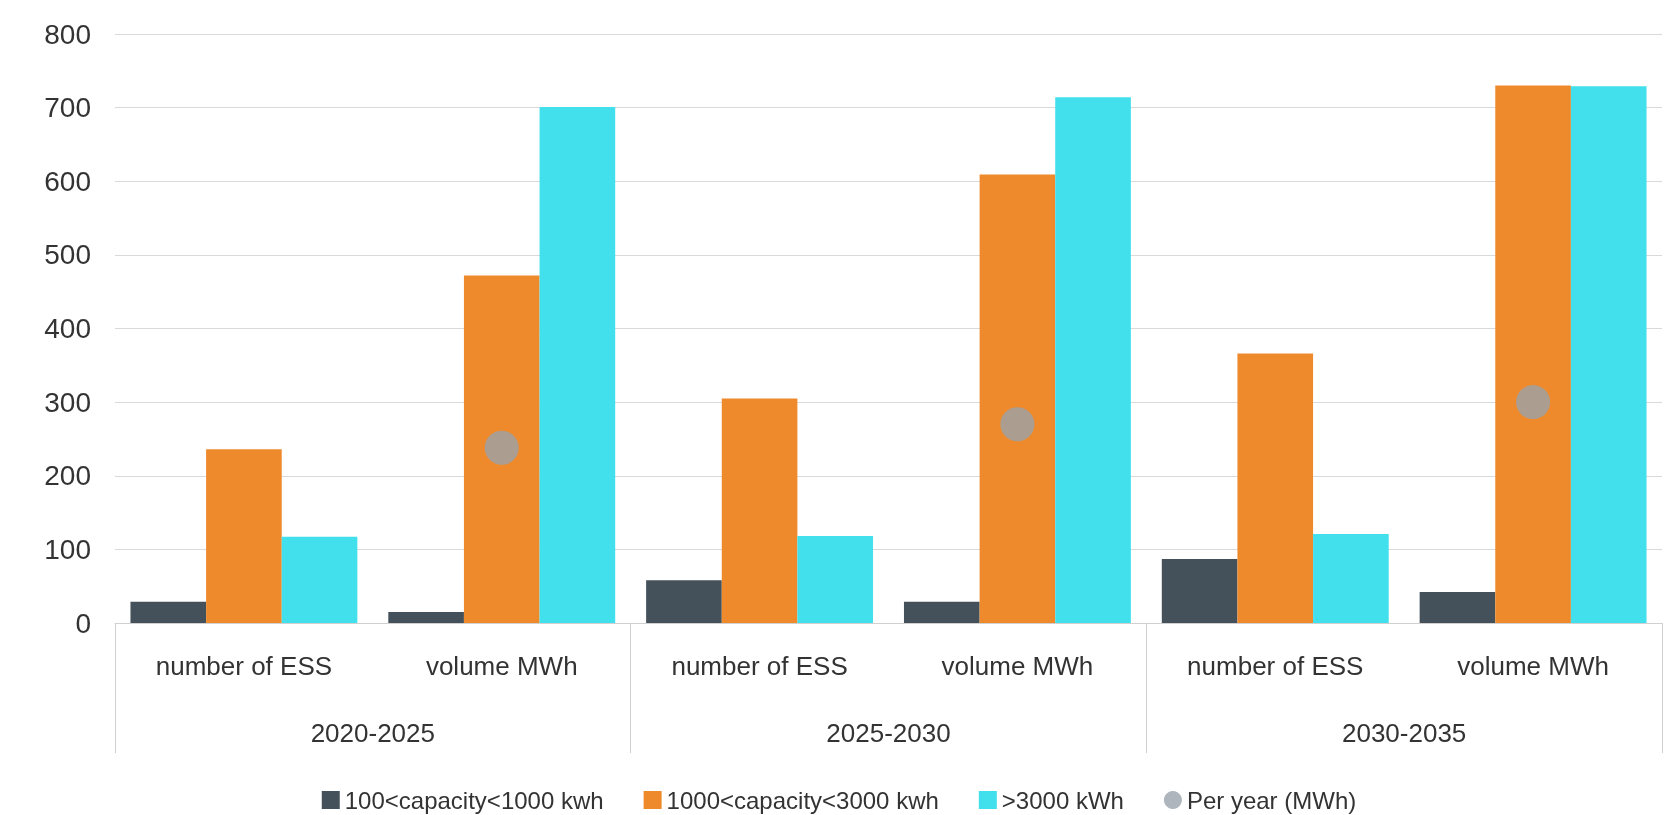  What do you see at coordinates (67, 549) in the screenshot?
I see `y-tick-label: 100` at bounding box center [67, 549].